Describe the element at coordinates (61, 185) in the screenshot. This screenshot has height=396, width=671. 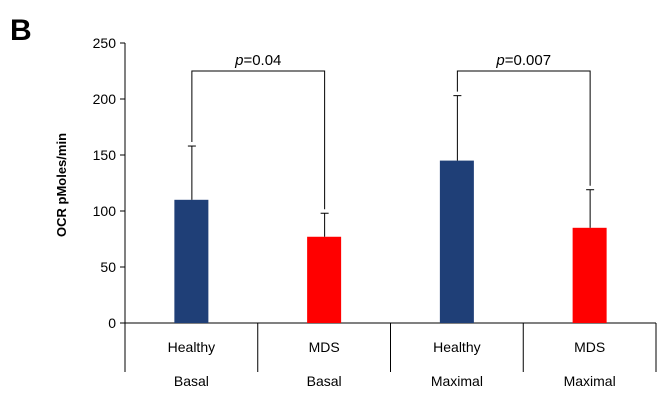
I see `y-axis-label: OCR pMoles/min` at that location.